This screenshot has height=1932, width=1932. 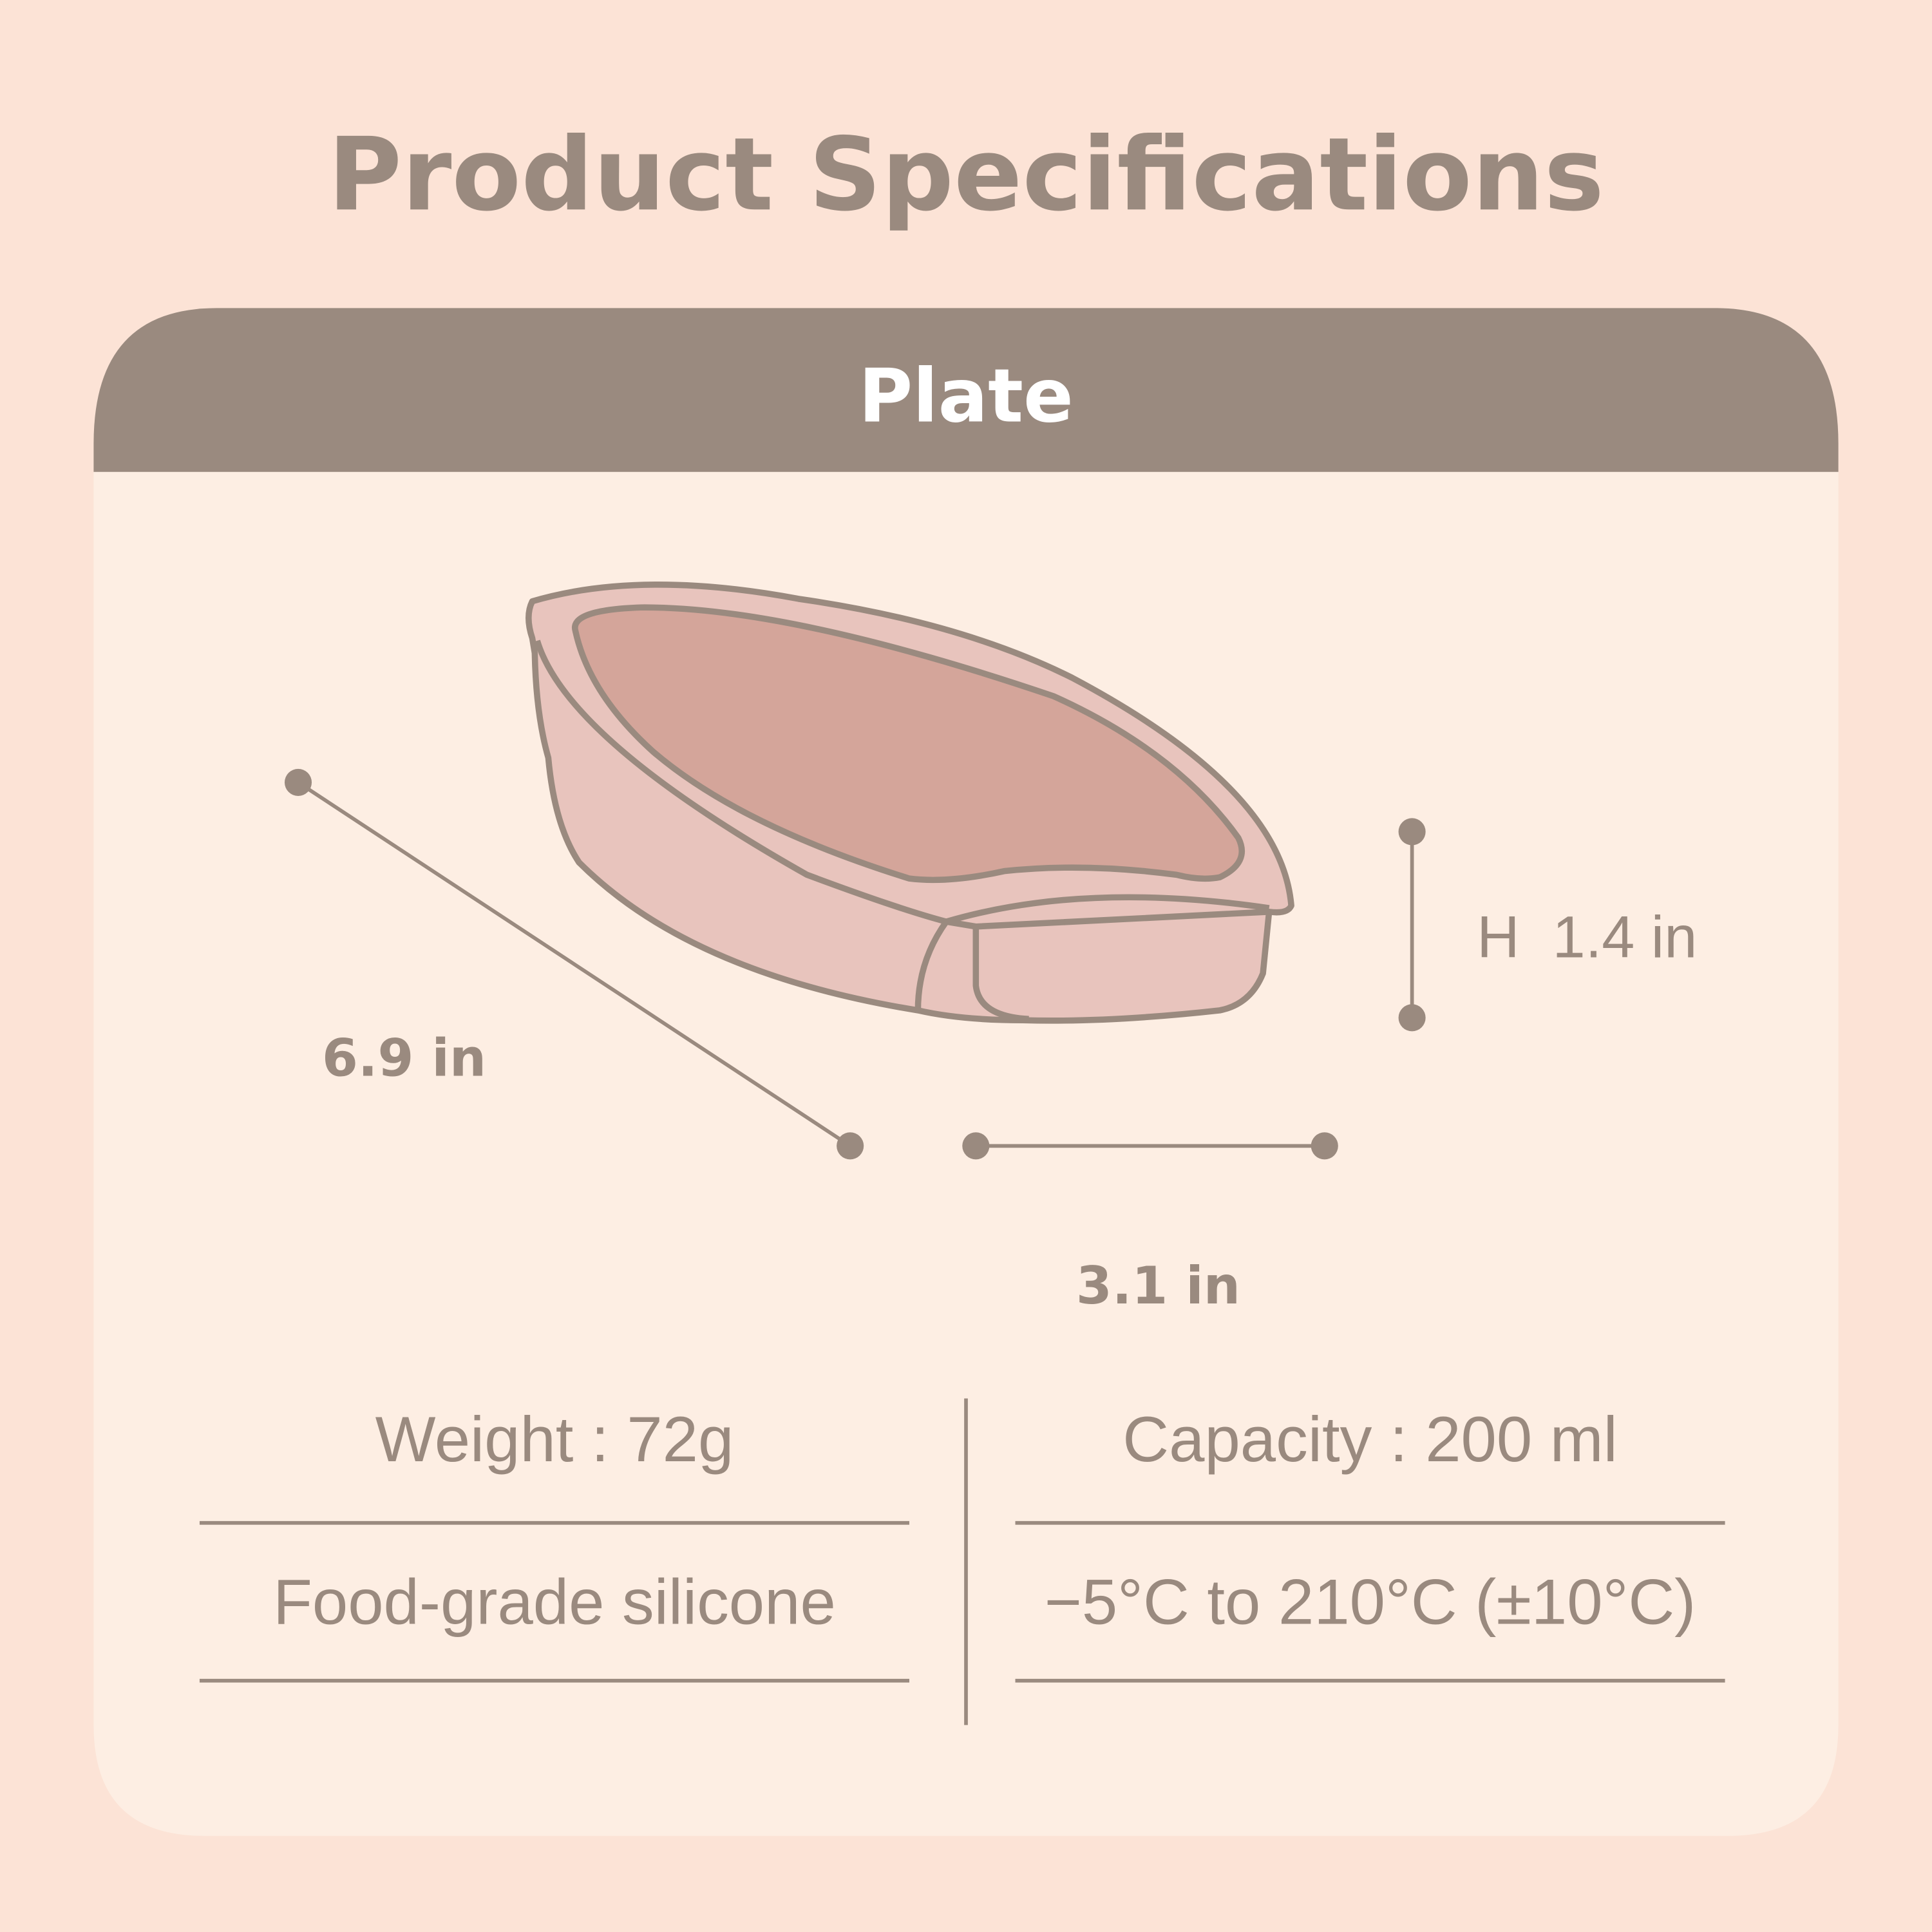 What do you see at coordinates (1370, 1603) in the screenshot?
I see `temperature-value: −5°C to 210°C (±10°C)` at bounding box center [1370, 1603].